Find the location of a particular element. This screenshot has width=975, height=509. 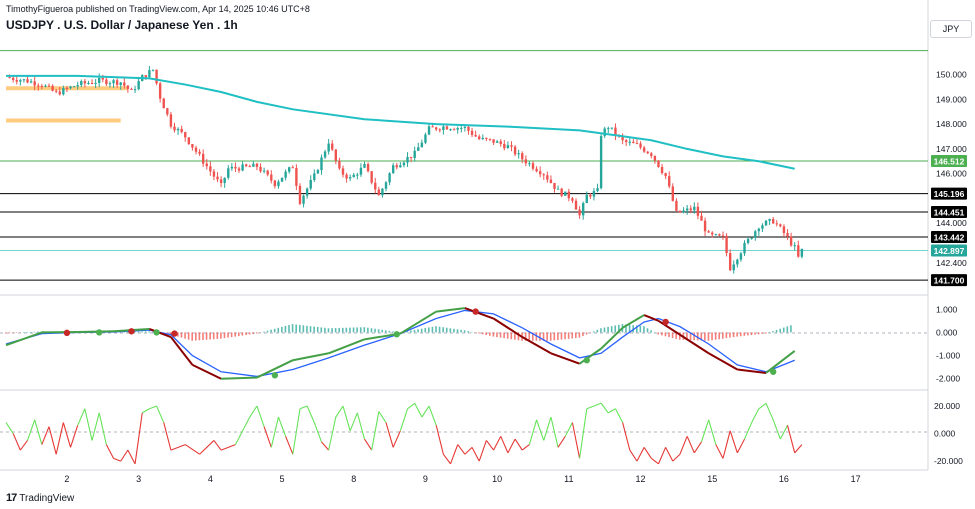

macd-slow-line is located at coordinates (400, 343).